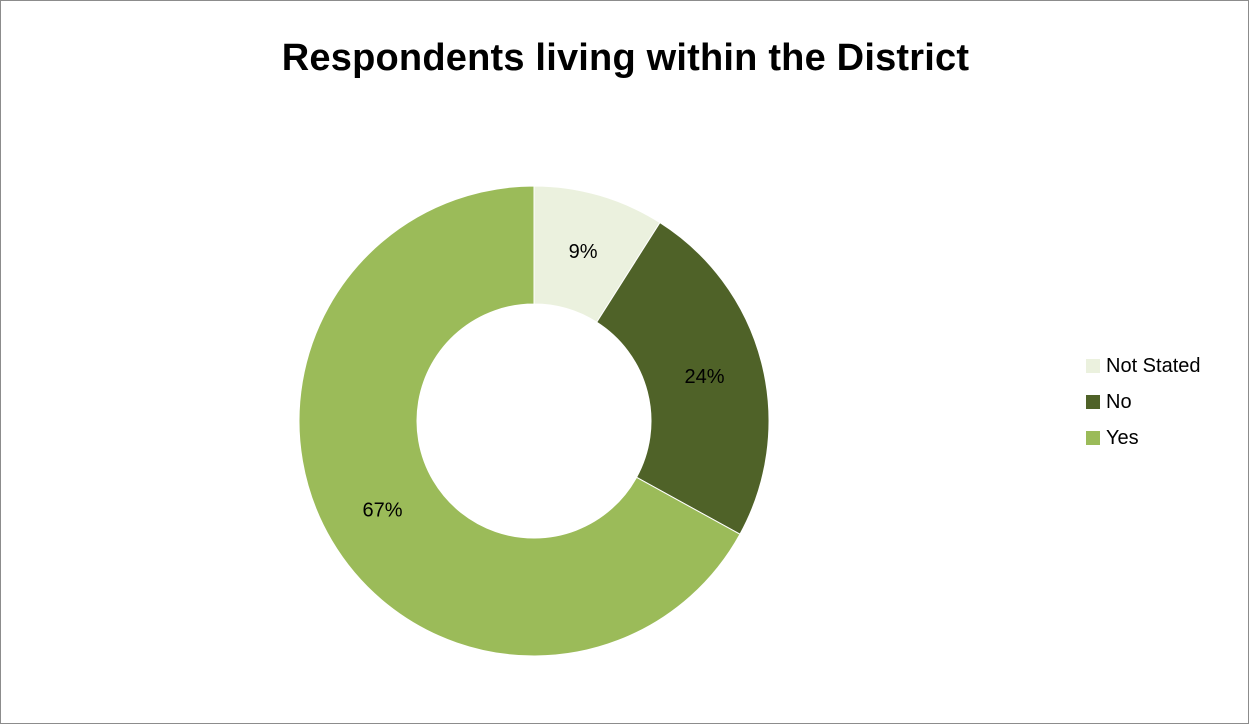 The width and height of the screenshot is (1249, 725). Describe the element at coordinates (625, 58) in the screenshot. I see `chart-title: Respondents living within the District` at that location.